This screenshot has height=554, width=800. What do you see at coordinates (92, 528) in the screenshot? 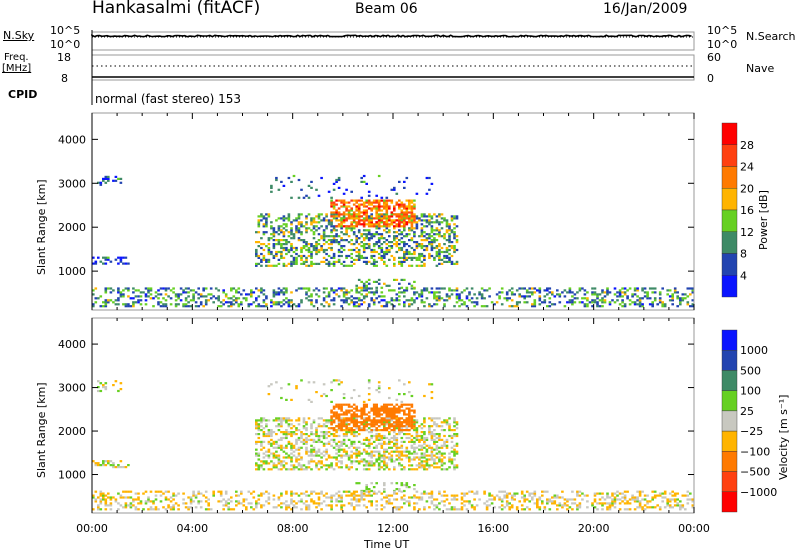
I see `x-tick-label: 00:00` at bounding box center [92, 528].